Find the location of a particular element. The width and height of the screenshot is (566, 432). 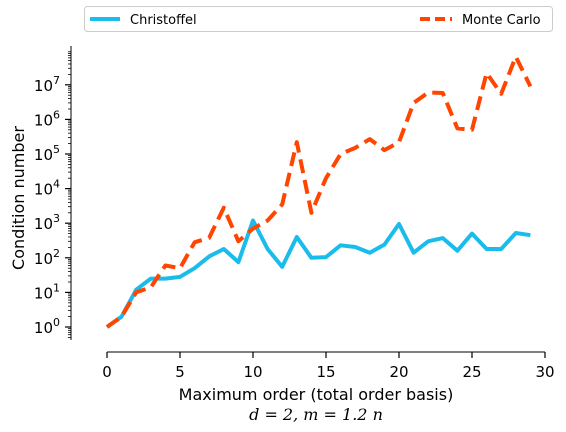

y-tick-label: 10⁷ is located at coordinates (47, 84).